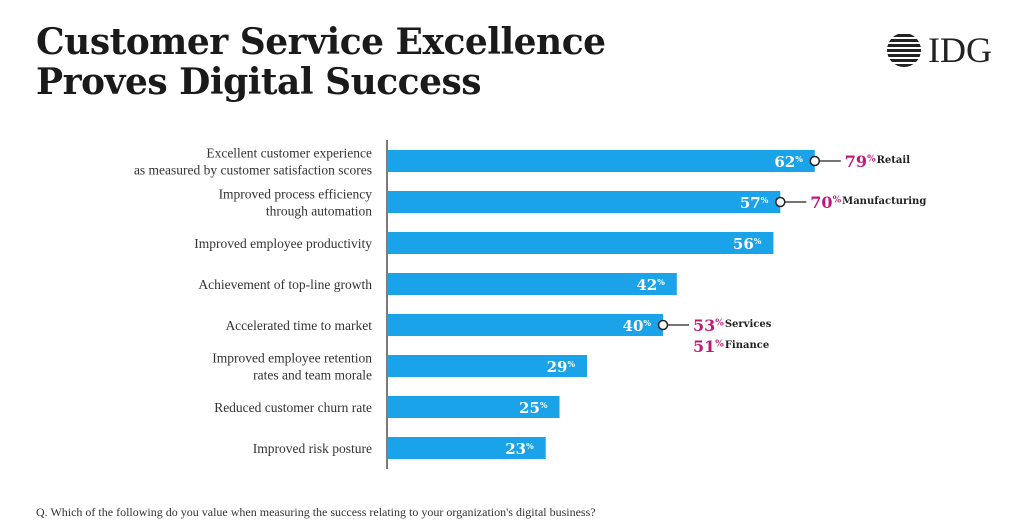  I want to click on callout-segment-label: Services, so click(748, 324).